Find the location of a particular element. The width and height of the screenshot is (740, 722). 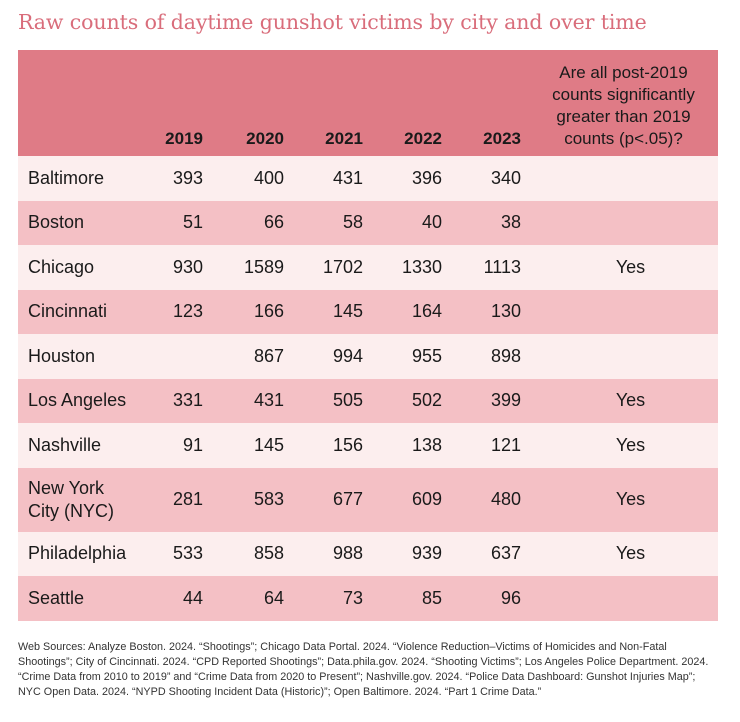

count-cell: 130 is located at coordinates (505, 311).